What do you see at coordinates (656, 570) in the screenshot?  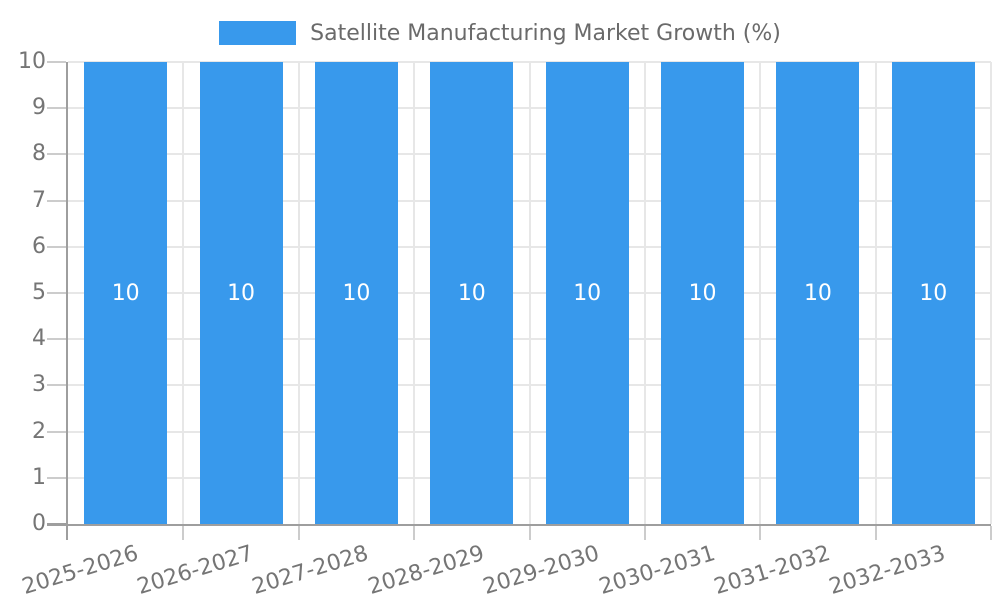 I see `x-tick-label: 2030-2031` at bounding box center [656, 570].